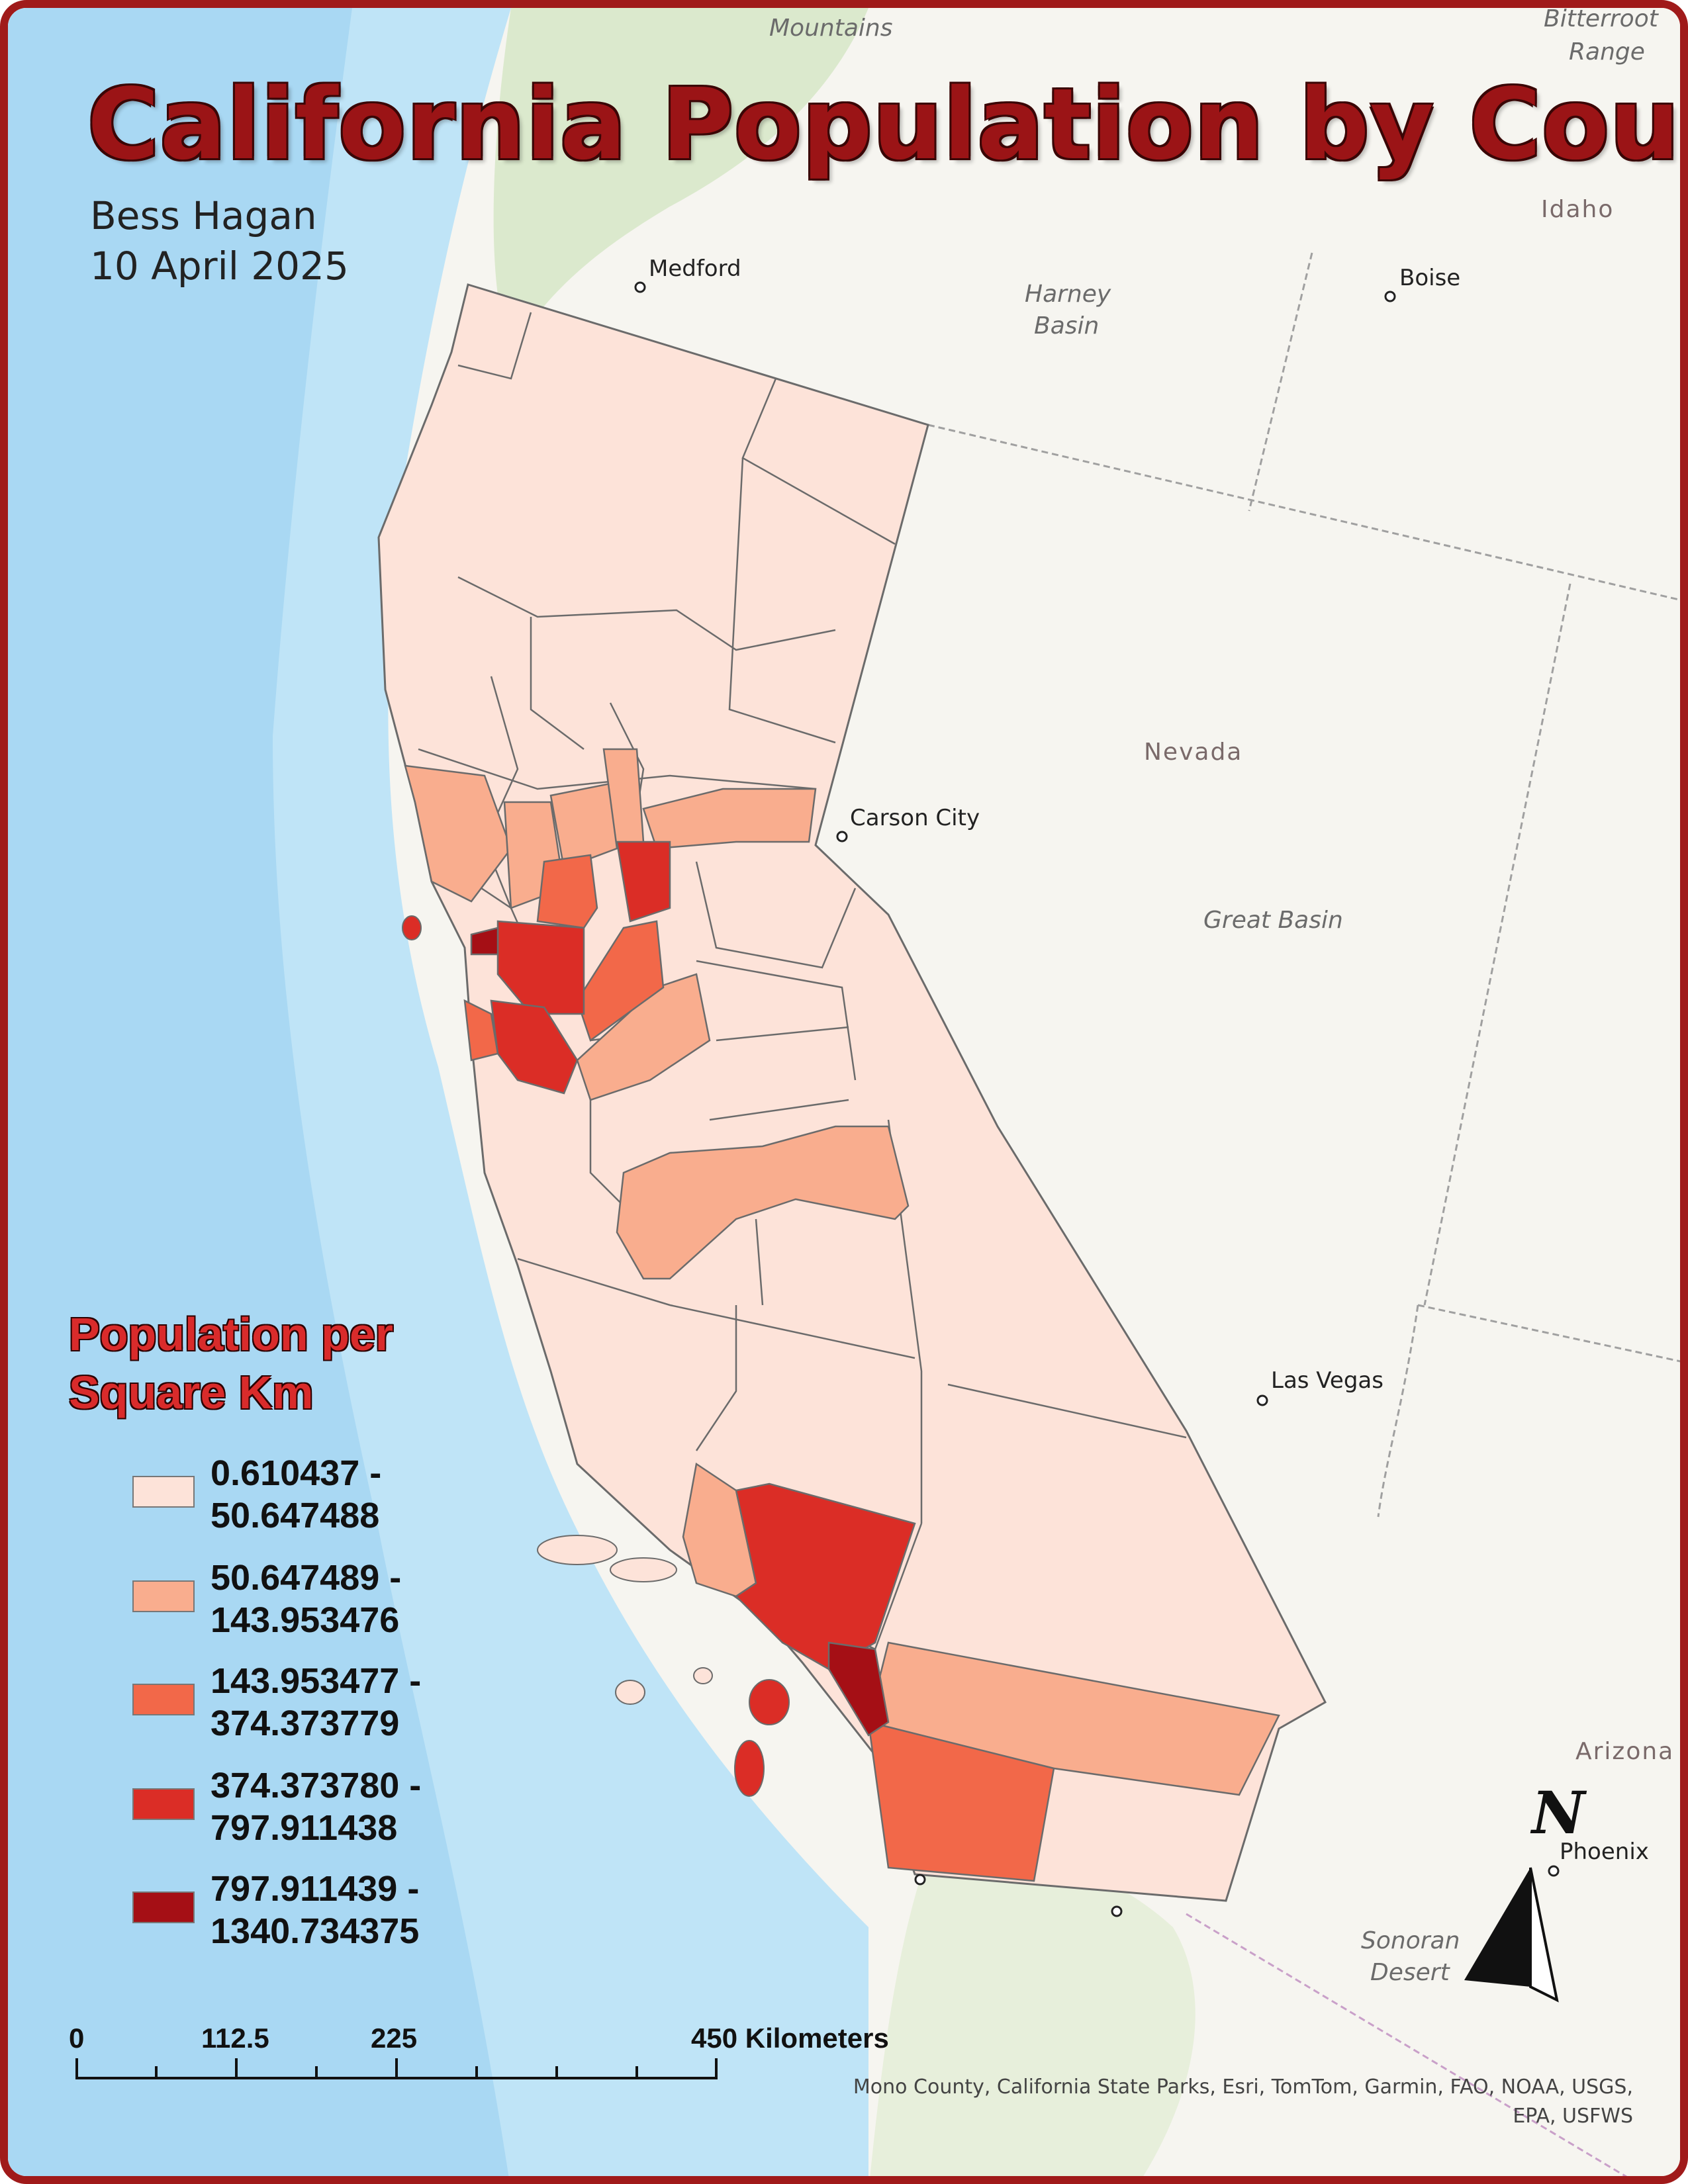 The height and width of the screenshot is (2184, 1688). I want to click on city-label-boise: Boise, so click(1430, 278).